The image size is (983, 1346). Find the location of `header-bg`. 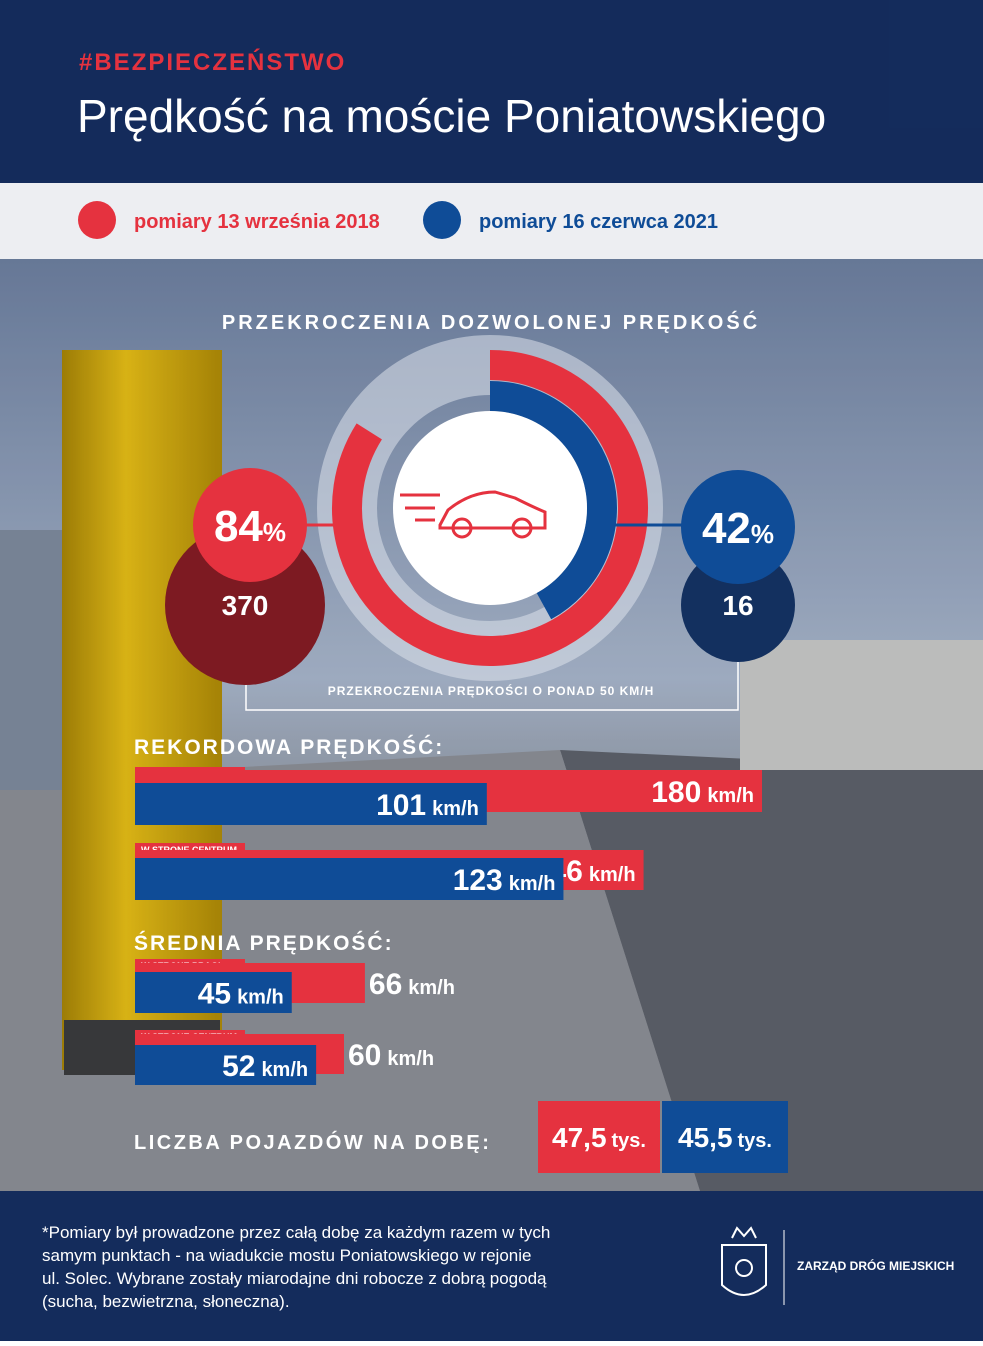

header-bg is located at coordinates (491, 91).